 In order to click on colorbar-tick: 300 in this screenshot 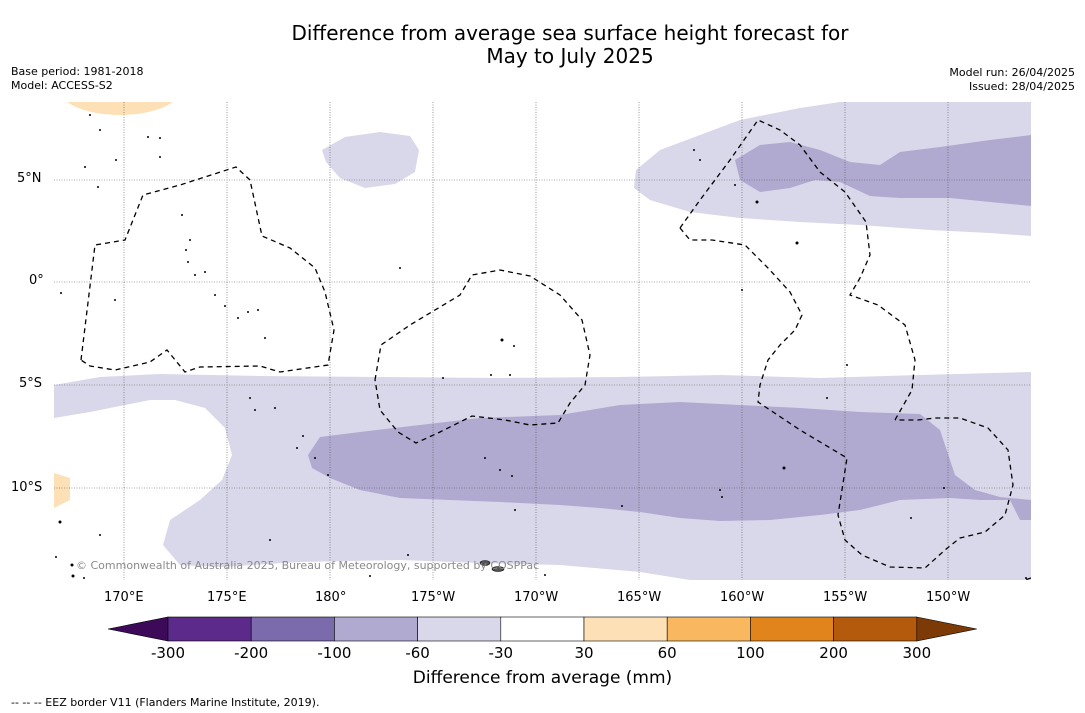, I will do `click(917, 653)`.